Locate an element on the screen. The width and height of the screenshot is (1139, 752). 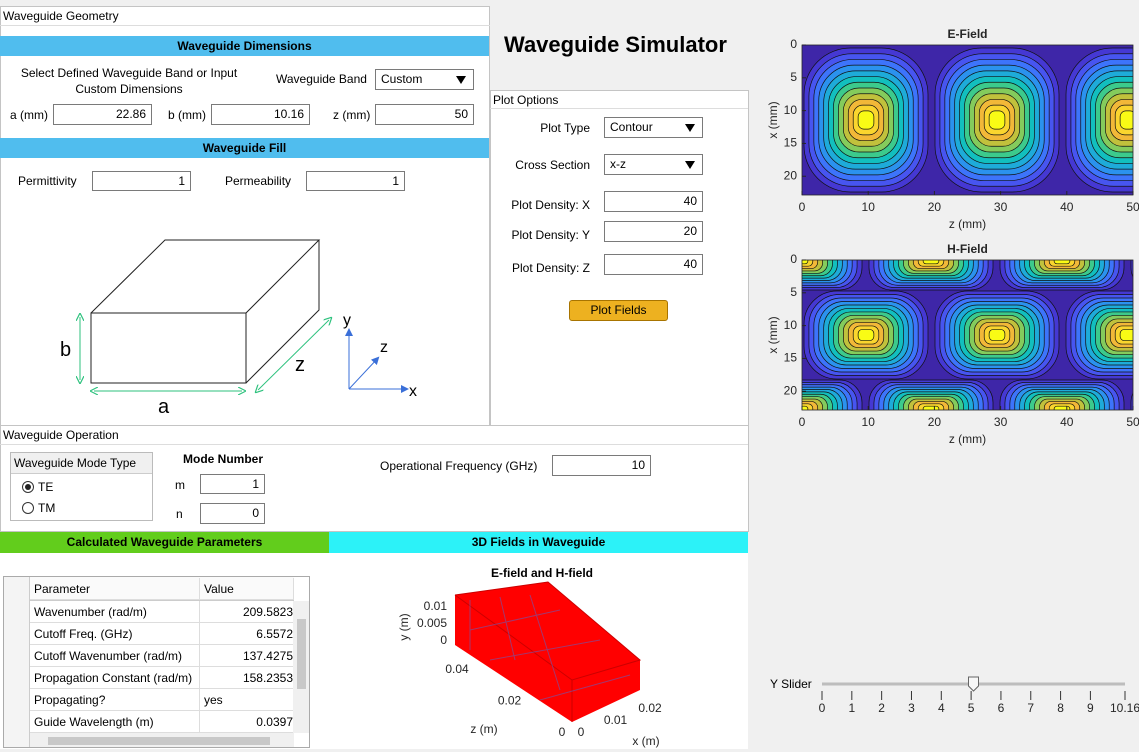
column-header: Parameter is located at coordinates (115, 589).